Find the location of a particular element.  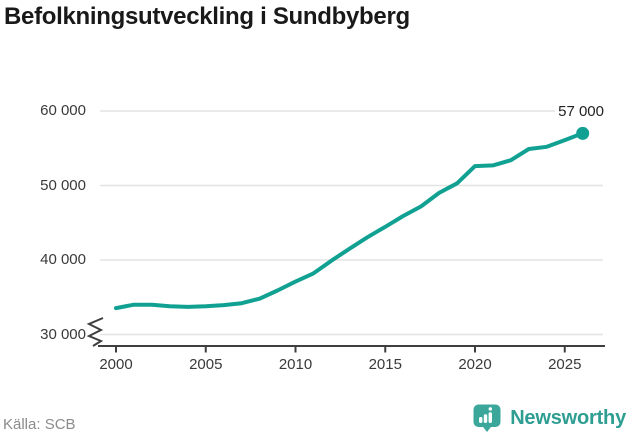

y-tick-label: 30 000 is located at coordinates (63, 334).